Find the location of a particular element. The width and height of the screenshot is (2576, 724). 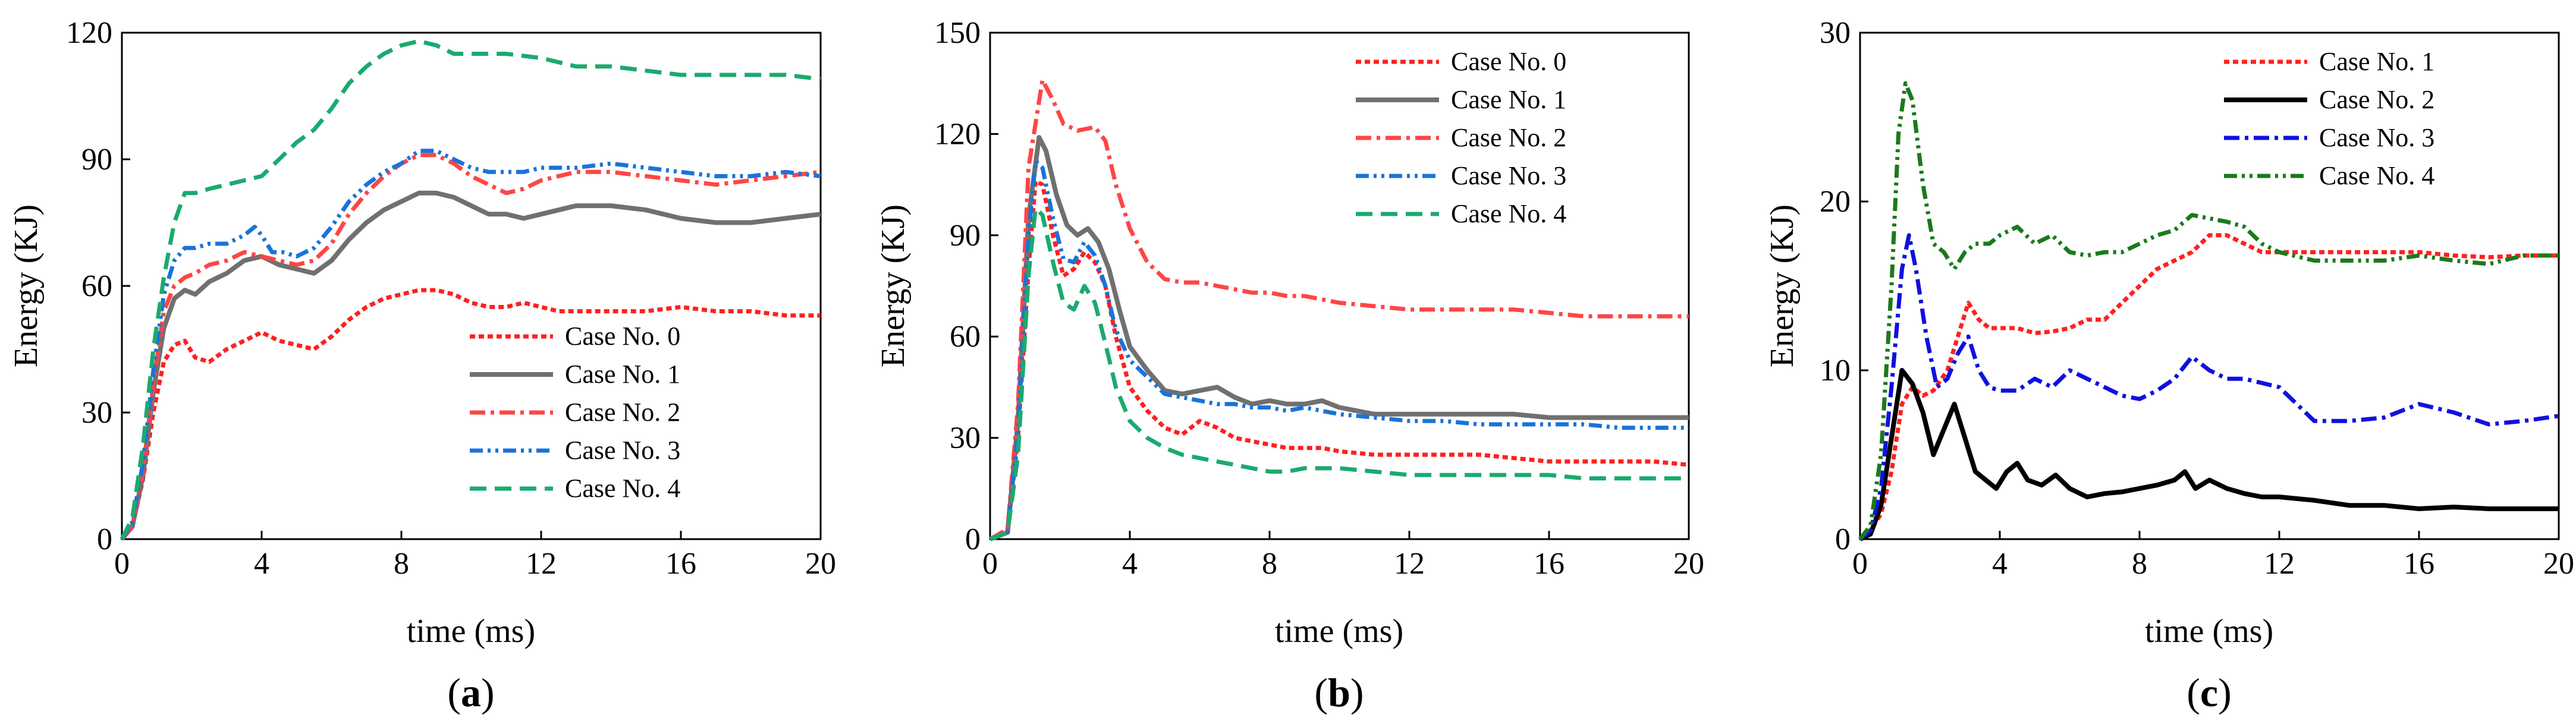

panel-b-label: (b) is located at coordinates (1339, 692).